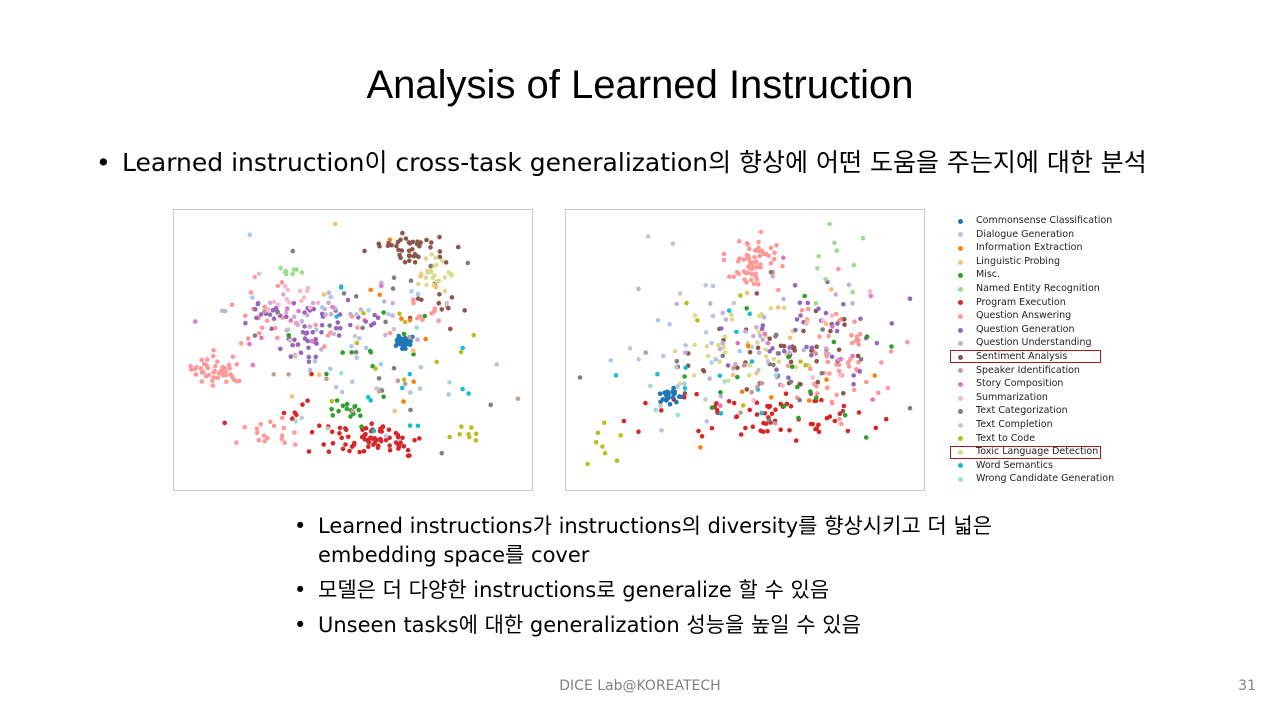 The image size is (1280, 720). I want to click on legend-label: Information Extraction, so click(1029, 248).